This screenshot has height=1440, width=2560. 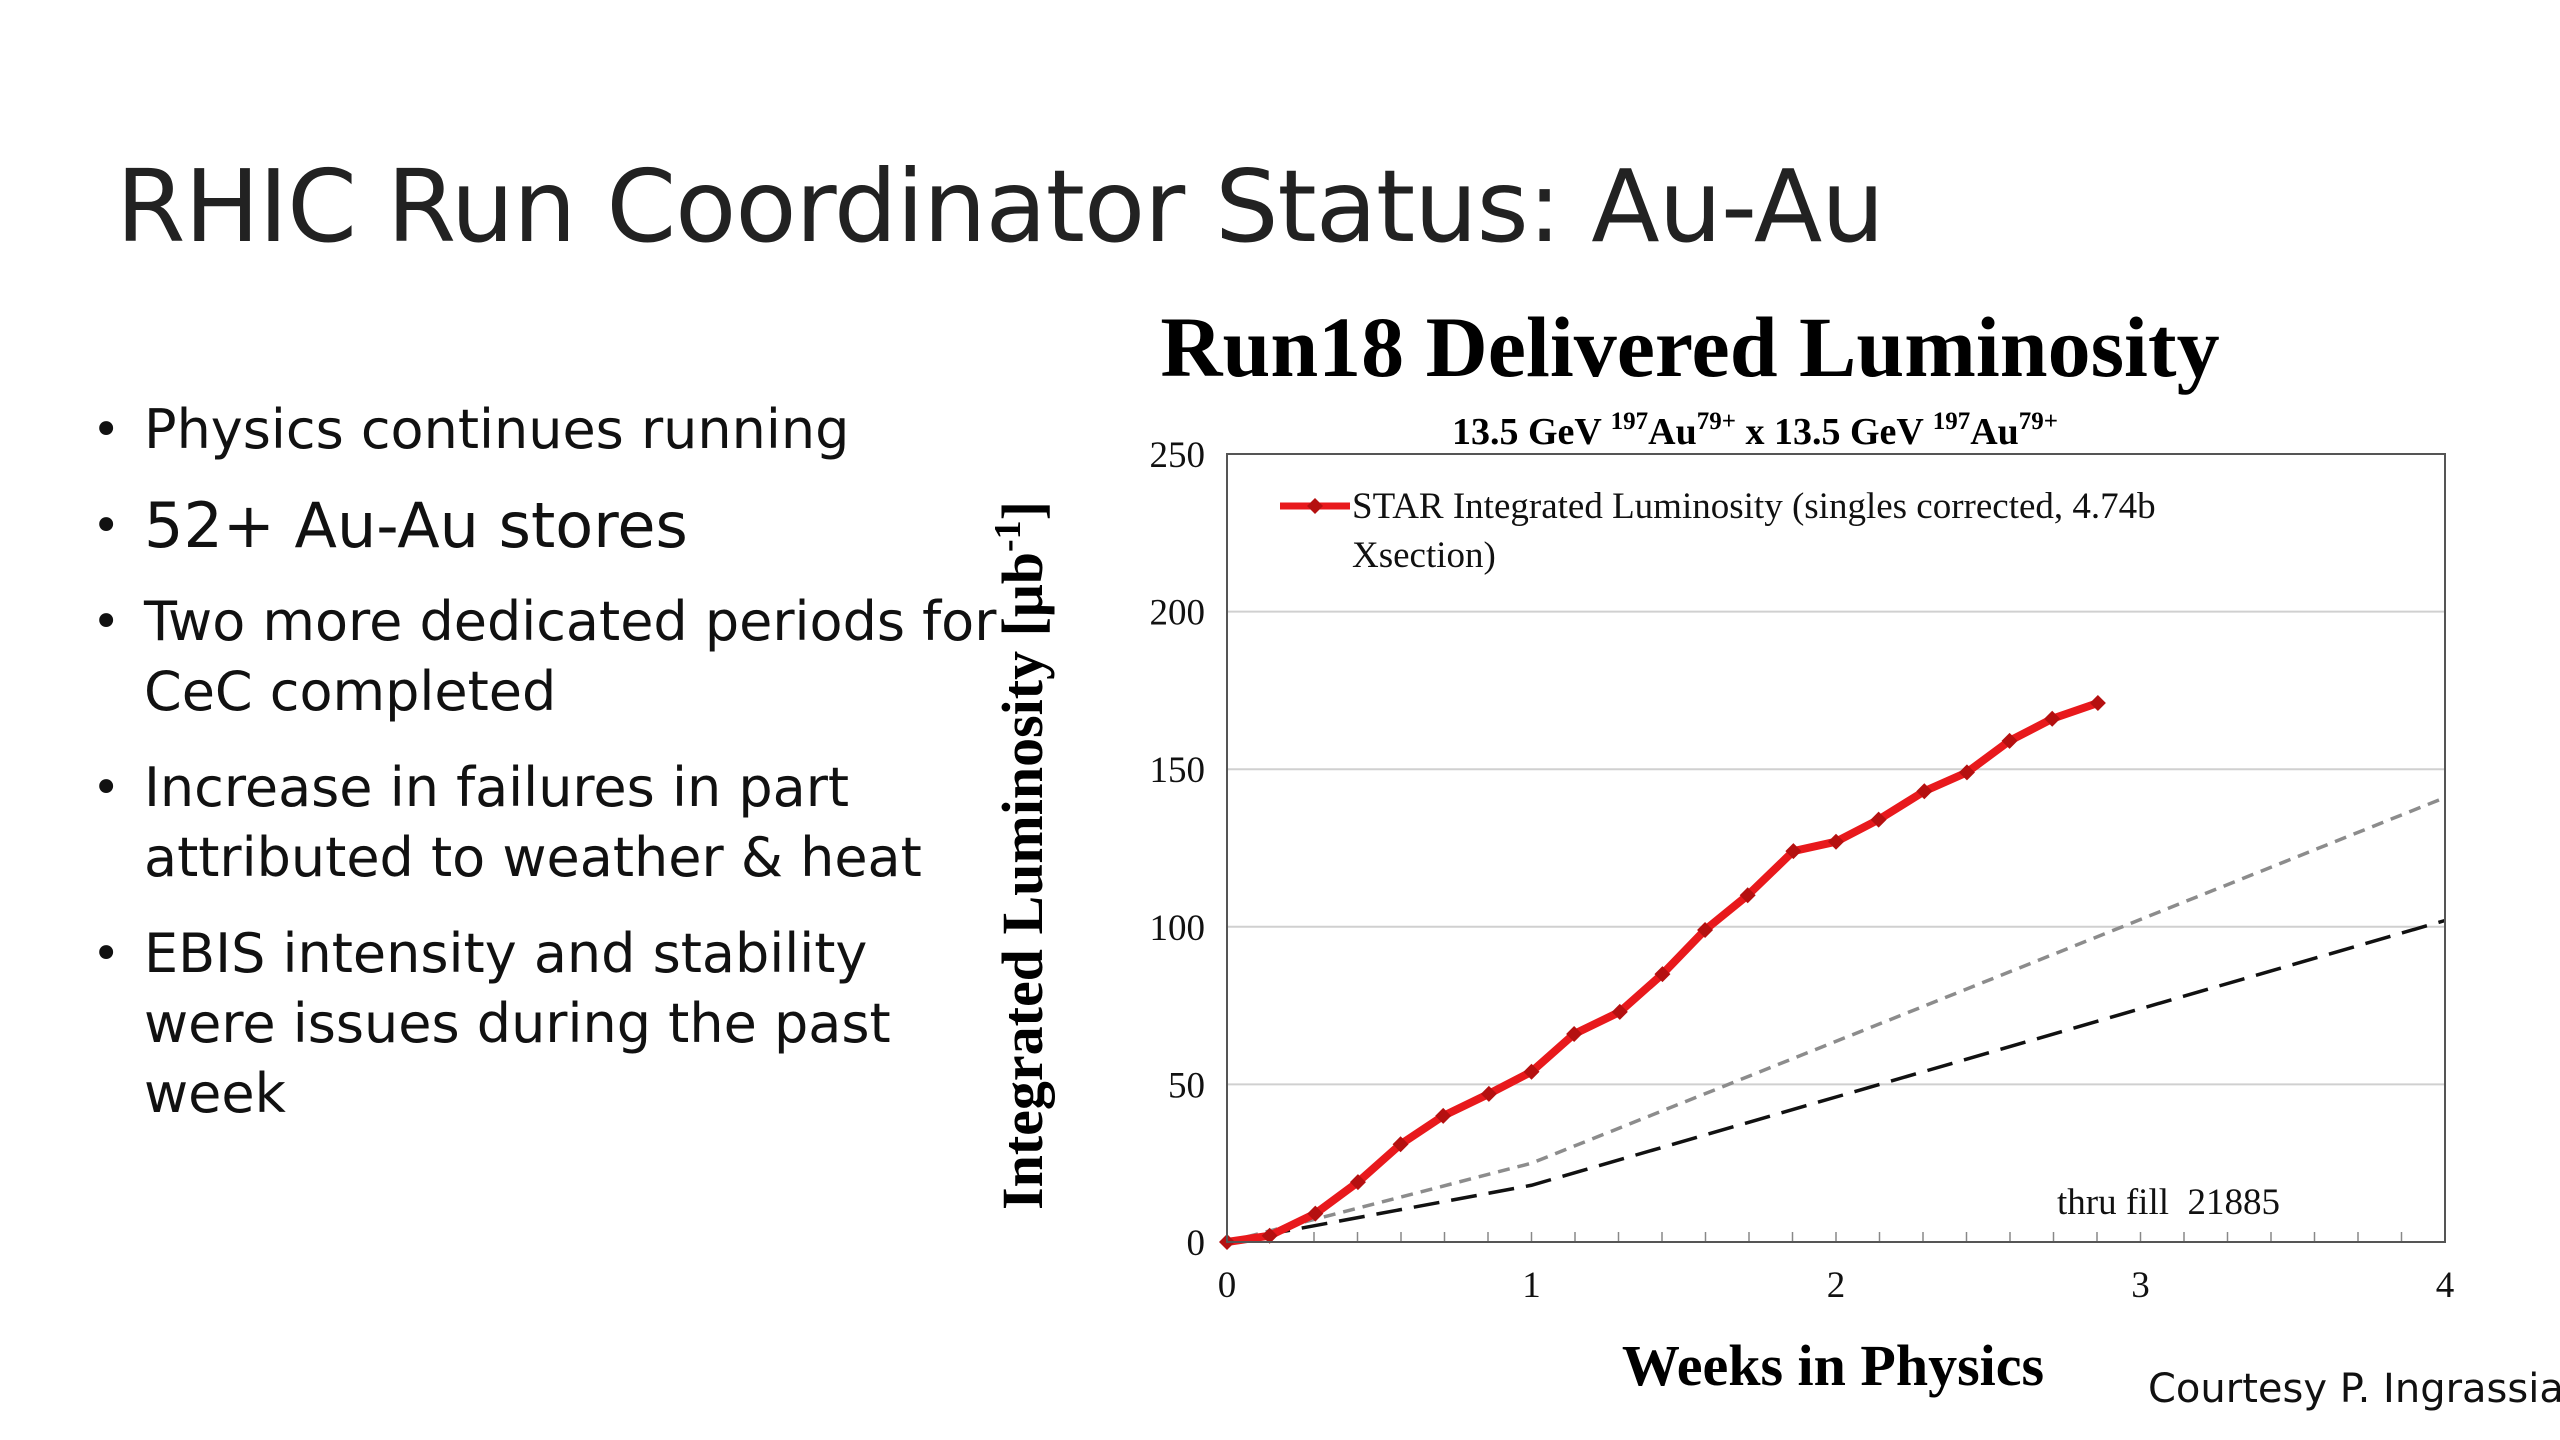 I want to click on x-axis-label: Weeks in Physics, so click(x=1833, y=1365).